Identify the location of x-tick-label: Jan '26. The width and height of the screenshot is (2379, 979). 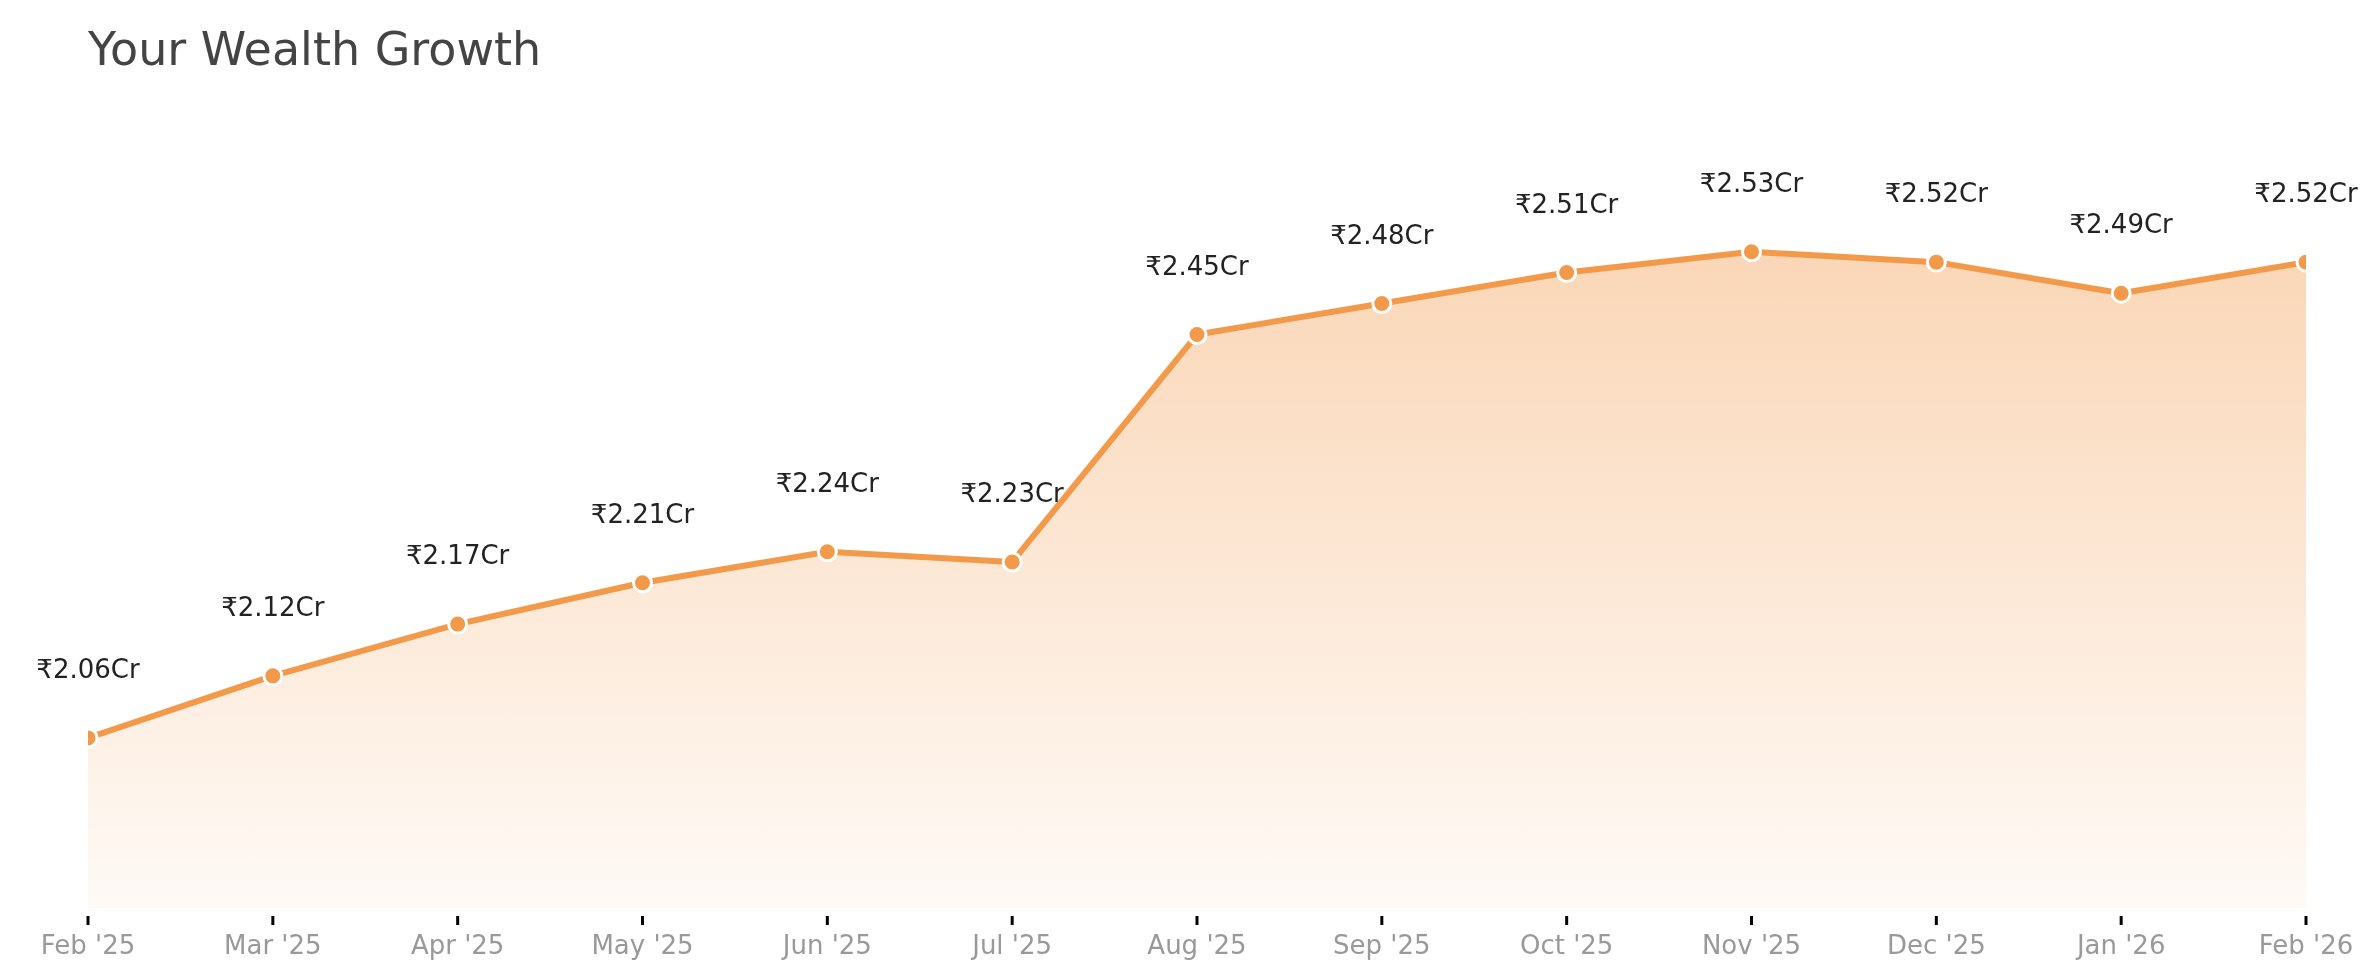
(2120, 945).